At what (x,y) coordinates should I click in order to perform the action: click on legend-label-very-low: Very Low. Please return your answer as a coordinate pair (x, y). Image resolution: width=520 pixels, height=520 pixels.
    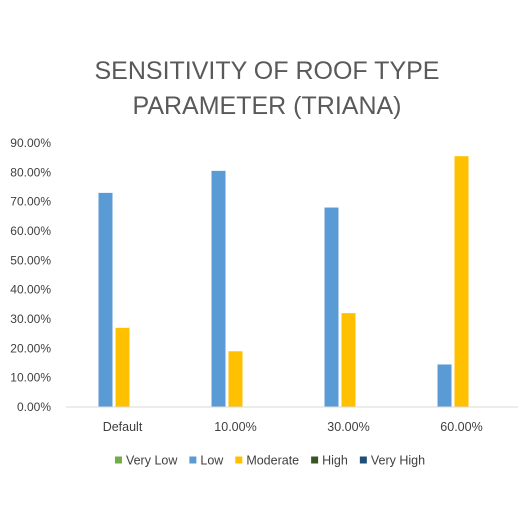
    Looking at the image, I should click on (152, 461).